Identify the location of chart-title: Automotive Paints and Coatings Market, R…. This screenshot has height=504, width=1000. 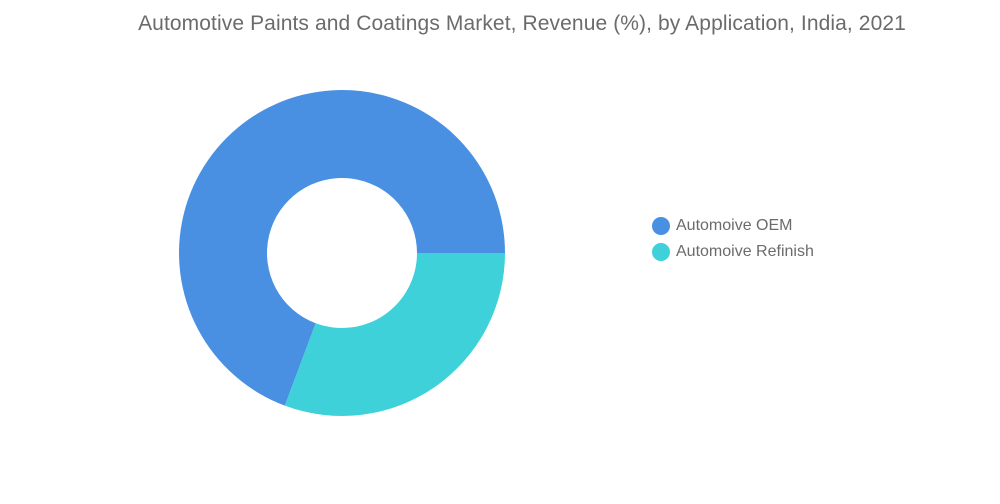
(522, 23).